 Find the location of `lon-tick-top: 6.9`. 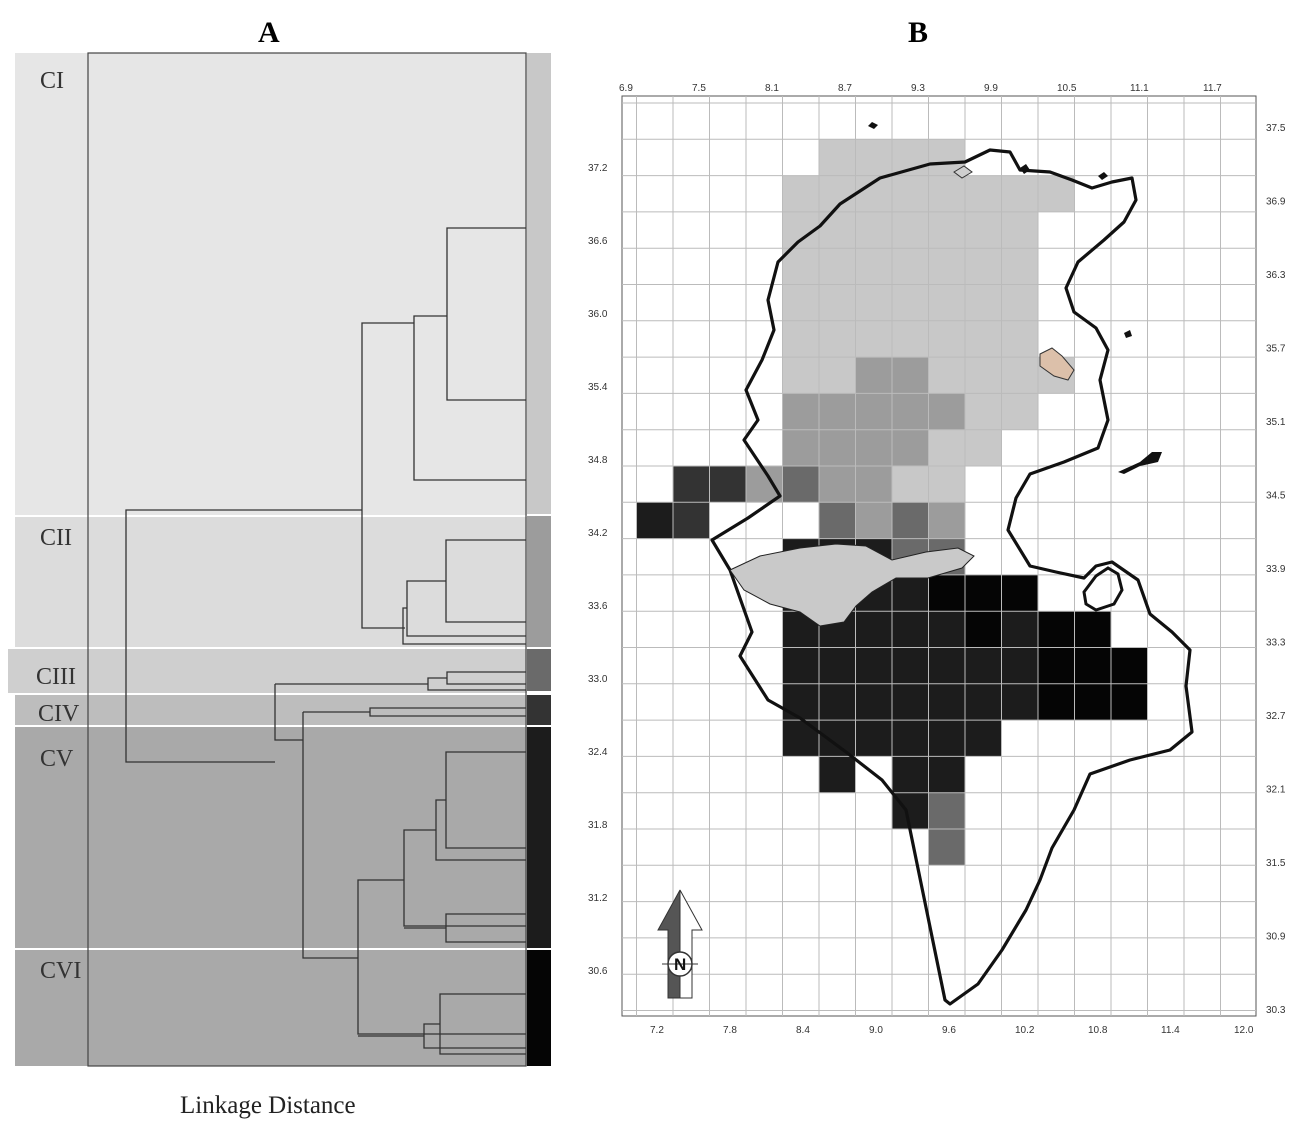

lon-tick-top: 6.9 is located at coordinates (626, 88).